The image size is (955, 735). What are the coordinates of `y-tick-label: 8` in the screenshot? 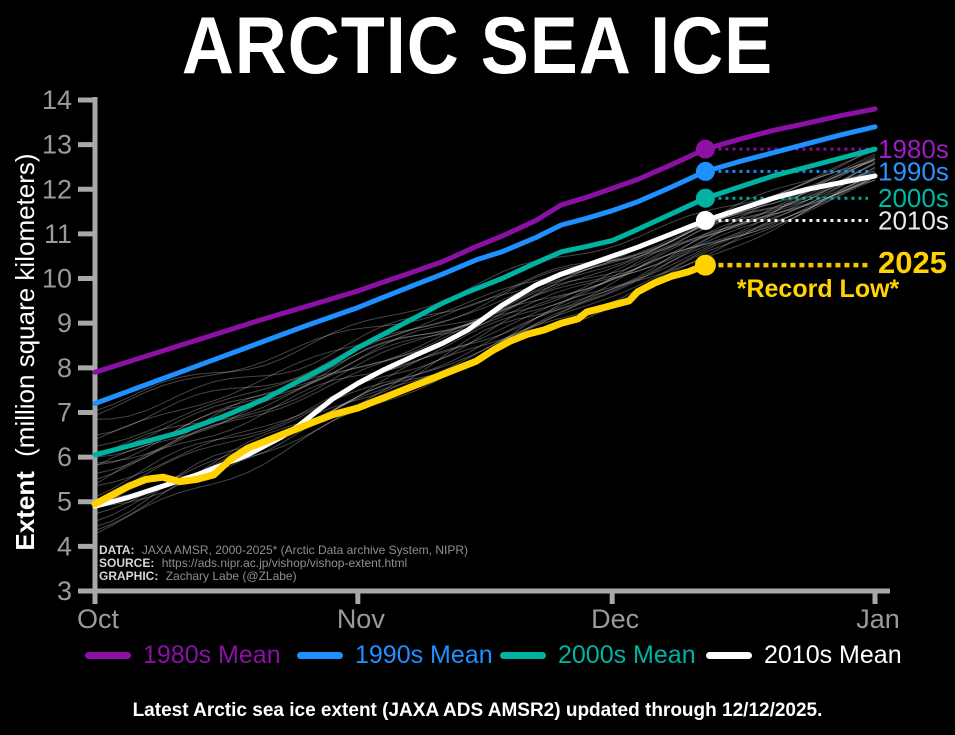 It's located at (64, 368).